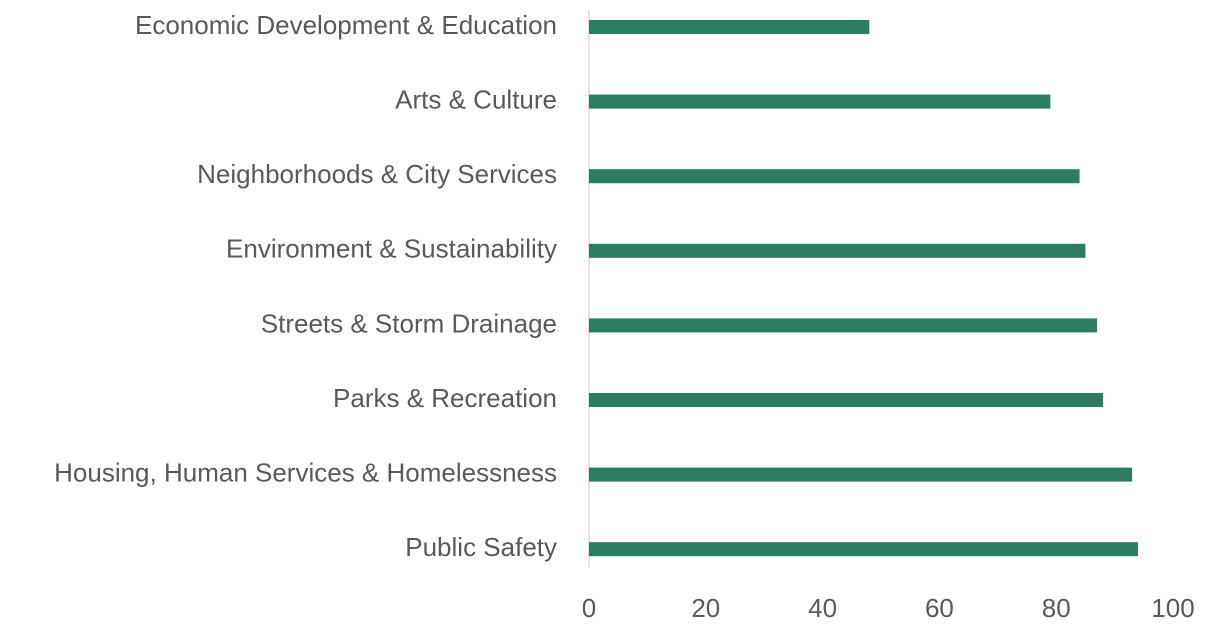  I want to click on y-tick-label: Neighborhoods & City Services, so click(377, 174).